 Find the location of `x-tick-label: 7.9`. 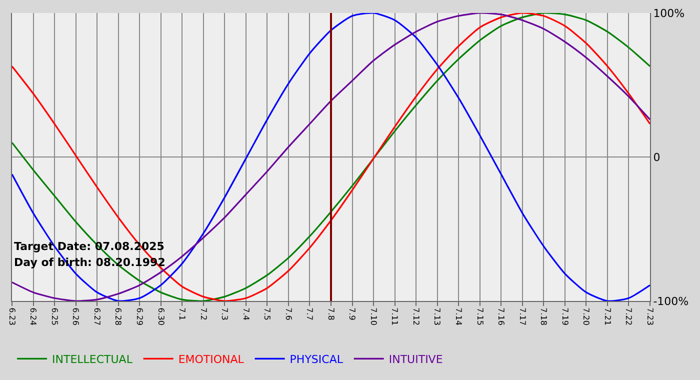

x-tick-label: 7.9 is located at coordinates (352, 314).